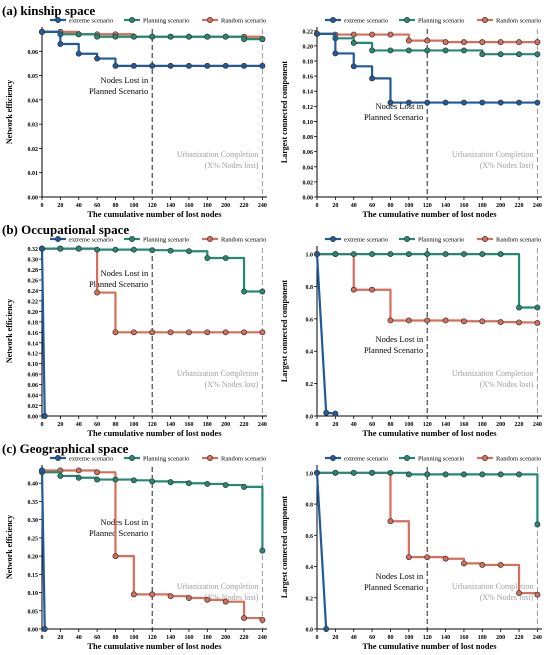 The height and width of the screenshot is (655, 550). What do you see at coordinates (210, 20) in the screenshot?
I see `legend-marker-random` at bounding box center [210, 20].